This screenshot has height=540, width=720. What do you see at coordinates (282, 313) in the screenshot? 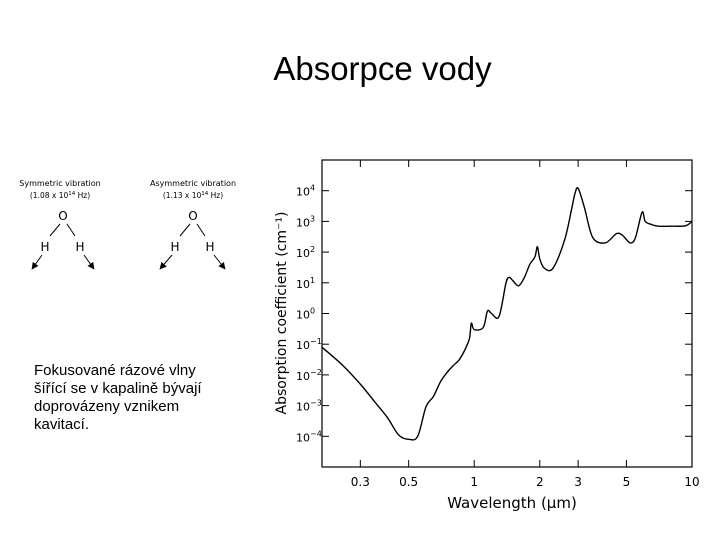
I see `y-axis-label: Absorption coefficient (cm⁻¹)` at bounding box center [282, 313].